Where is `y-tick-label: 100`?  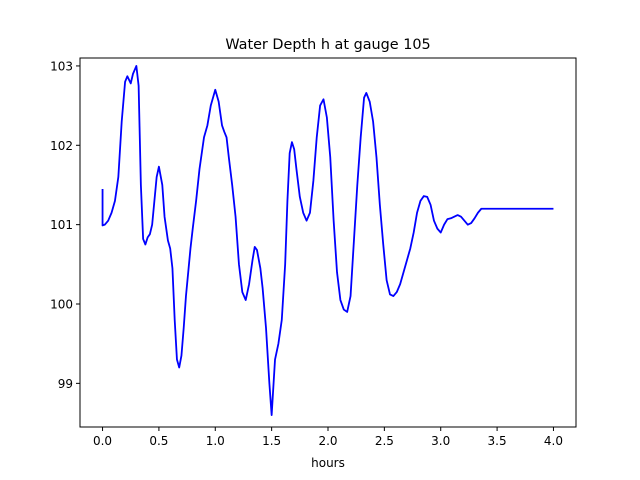 y-tick-label: 100 is located at coordinates (61, 305).